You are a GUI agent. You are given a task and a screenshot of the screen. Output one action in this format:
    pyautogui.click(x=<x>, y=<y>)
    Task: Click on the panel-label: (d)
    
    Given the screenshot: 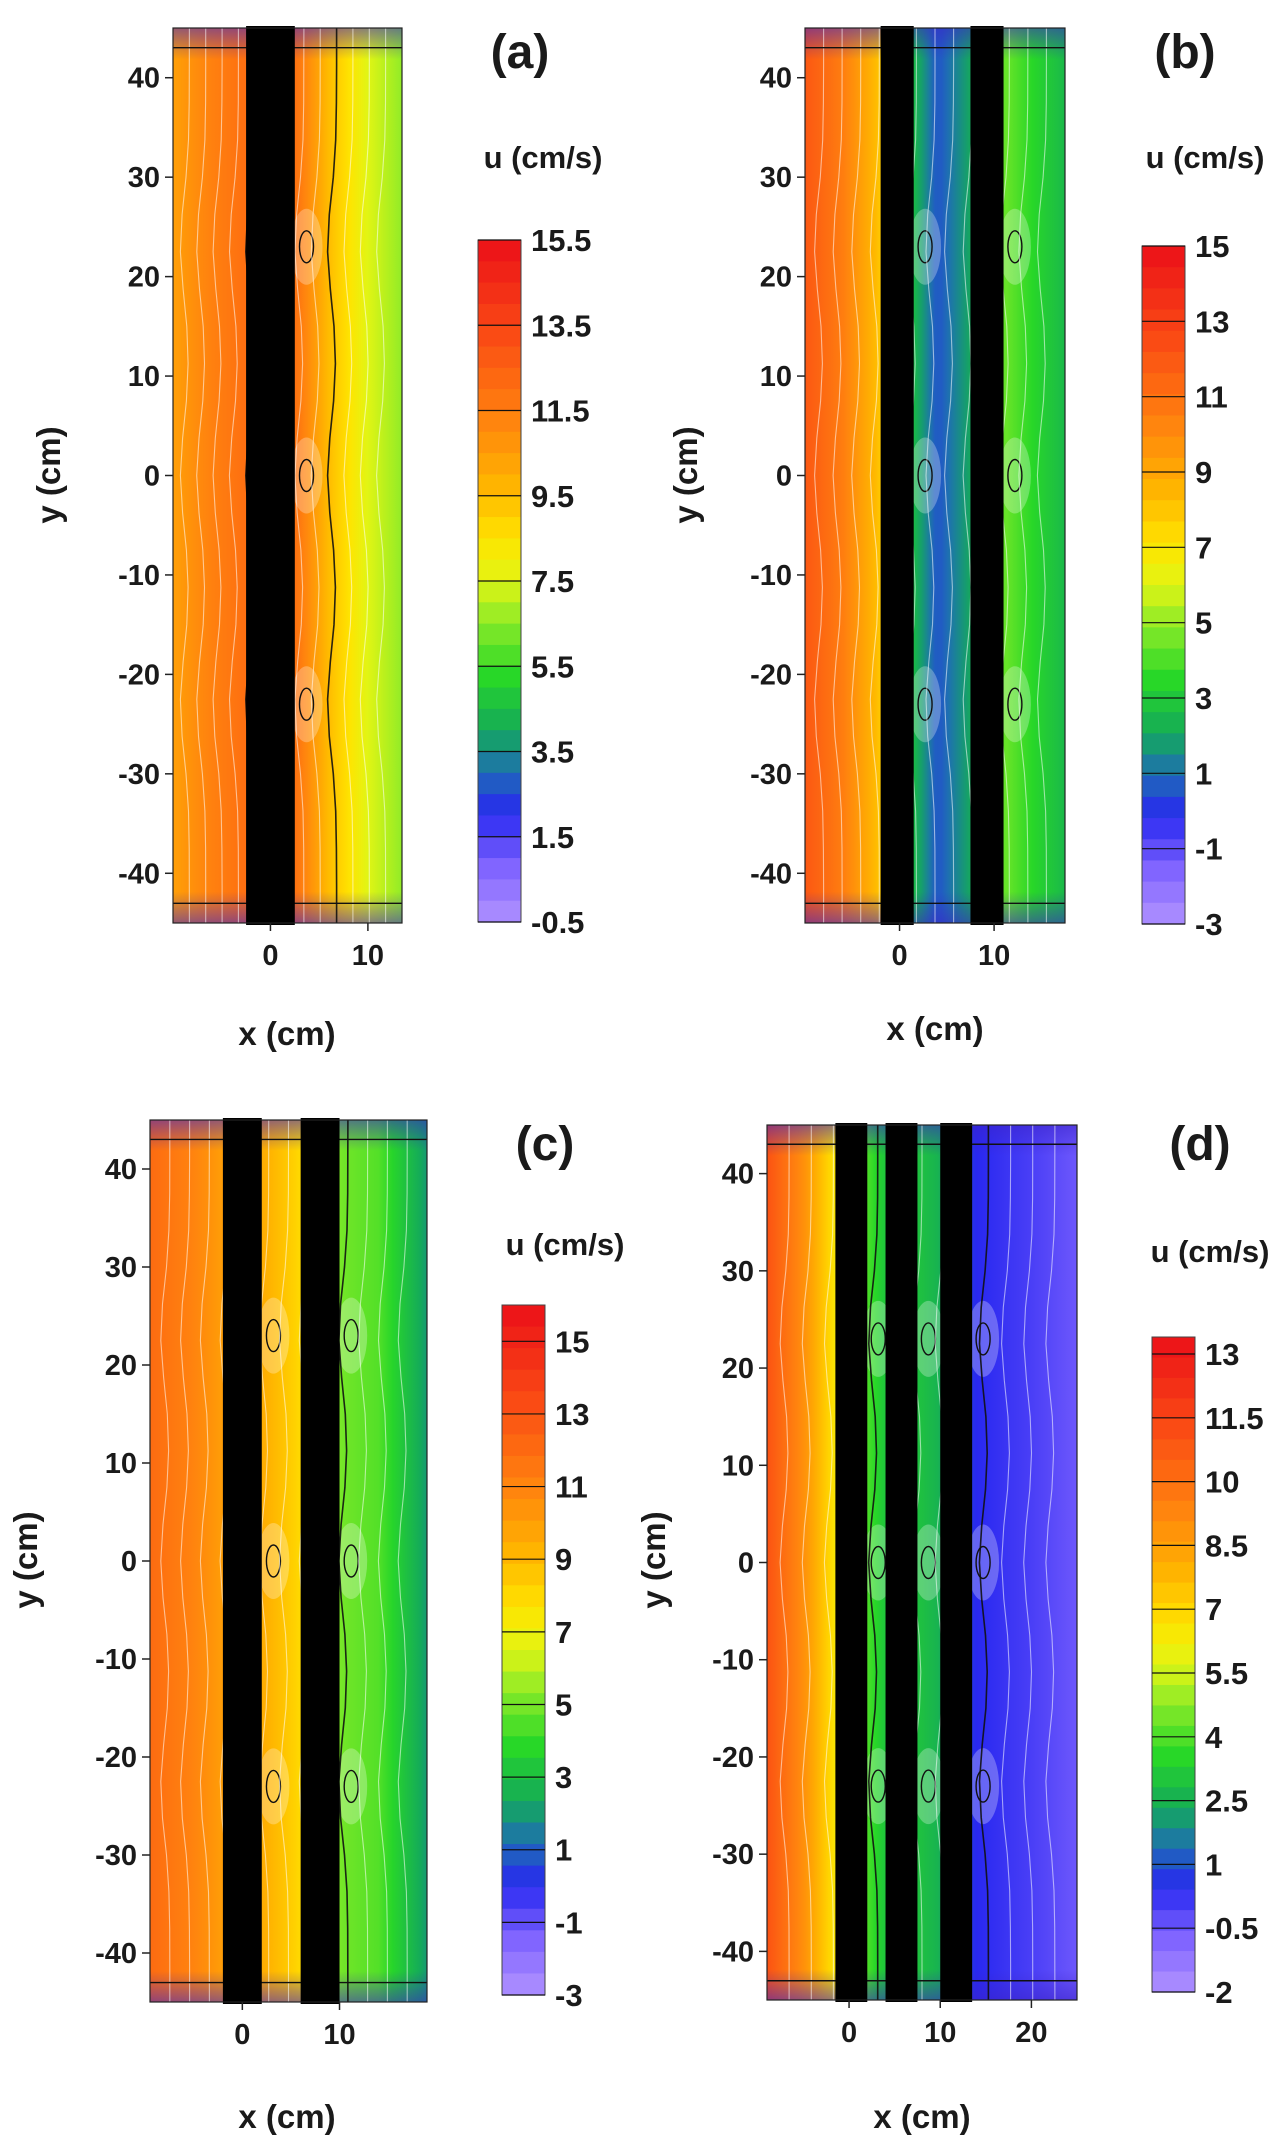 What is the action you would take?
    pyautogui.click(x=1199, y=1144)
    